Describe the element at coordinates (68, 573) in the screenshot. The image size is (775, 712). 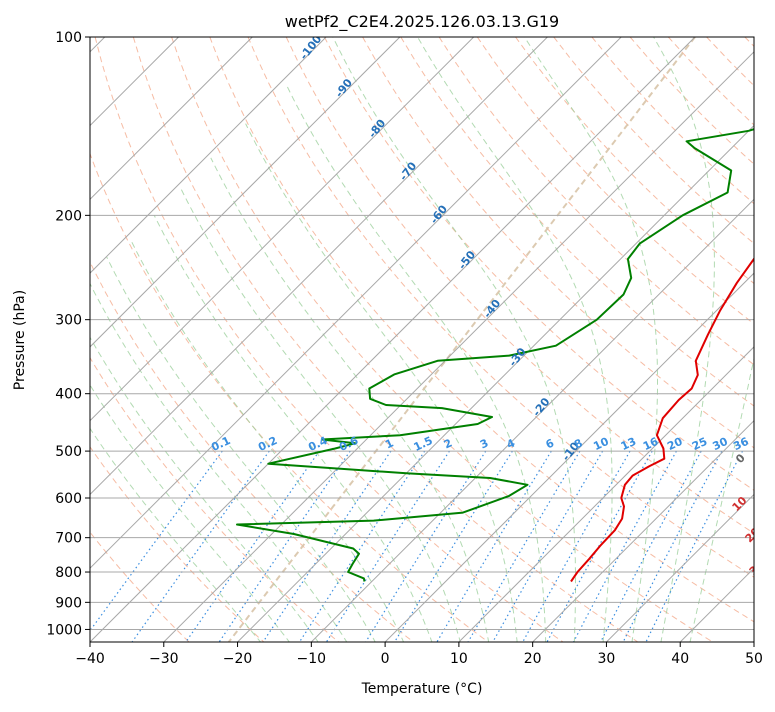
I see `y-tick-label: 800` at that location.